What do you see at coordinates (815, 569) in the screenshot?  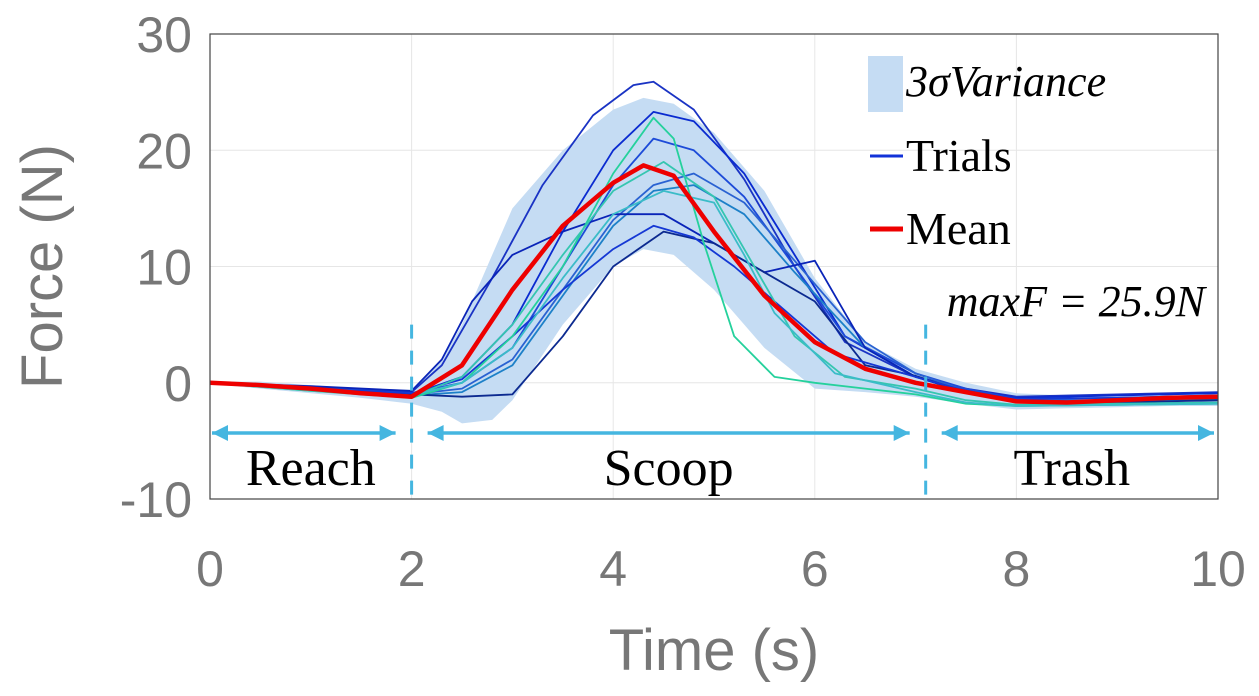 I see `x-tick-label: 6` at bounding box center [815, 569].